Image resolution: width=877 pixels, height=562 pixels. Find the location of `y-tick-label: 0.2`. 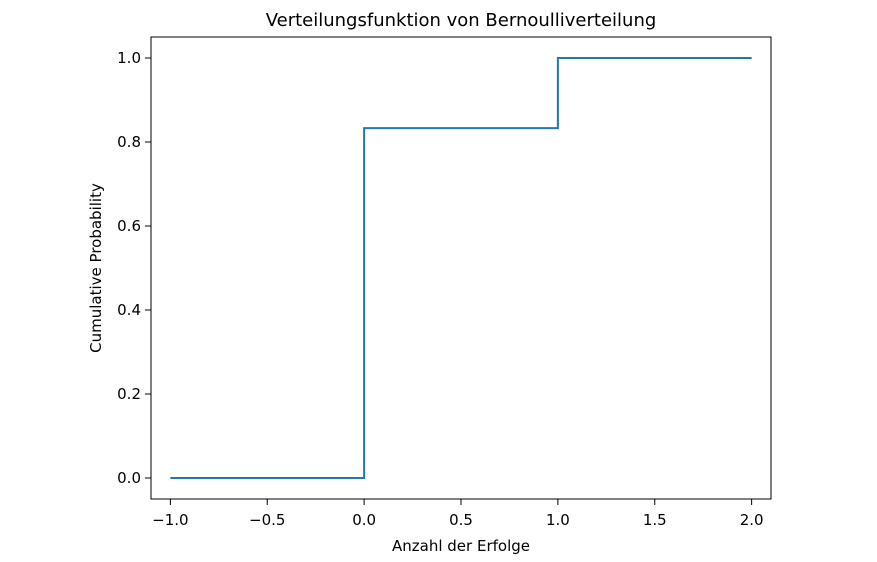

y-tick-label: 0.2 is located at coordinates (129, 394).